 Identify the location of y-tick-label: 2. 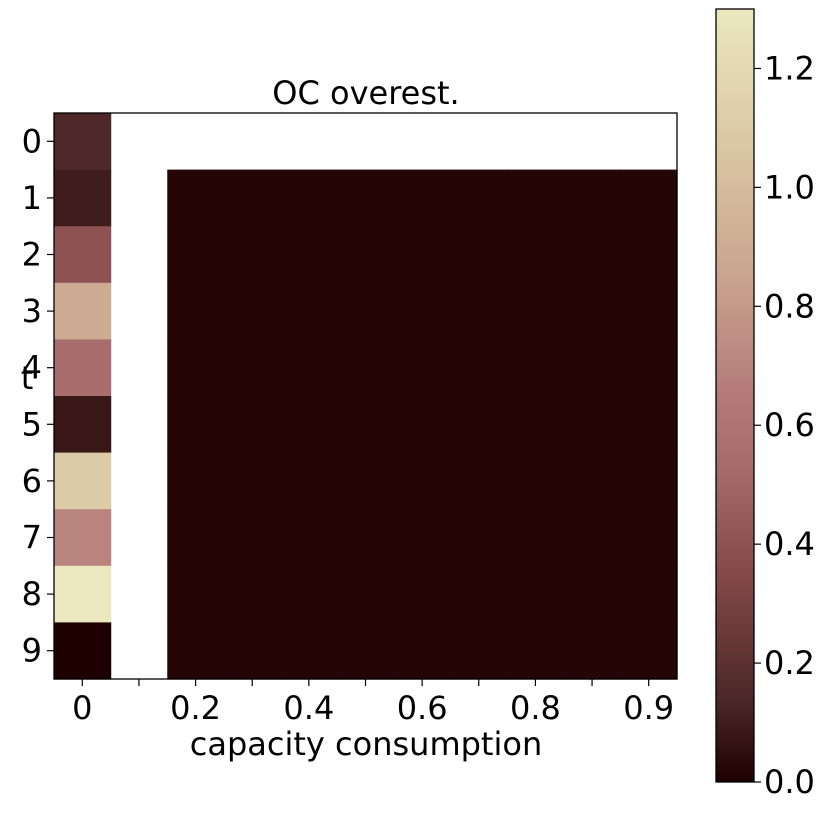
(32, 255).